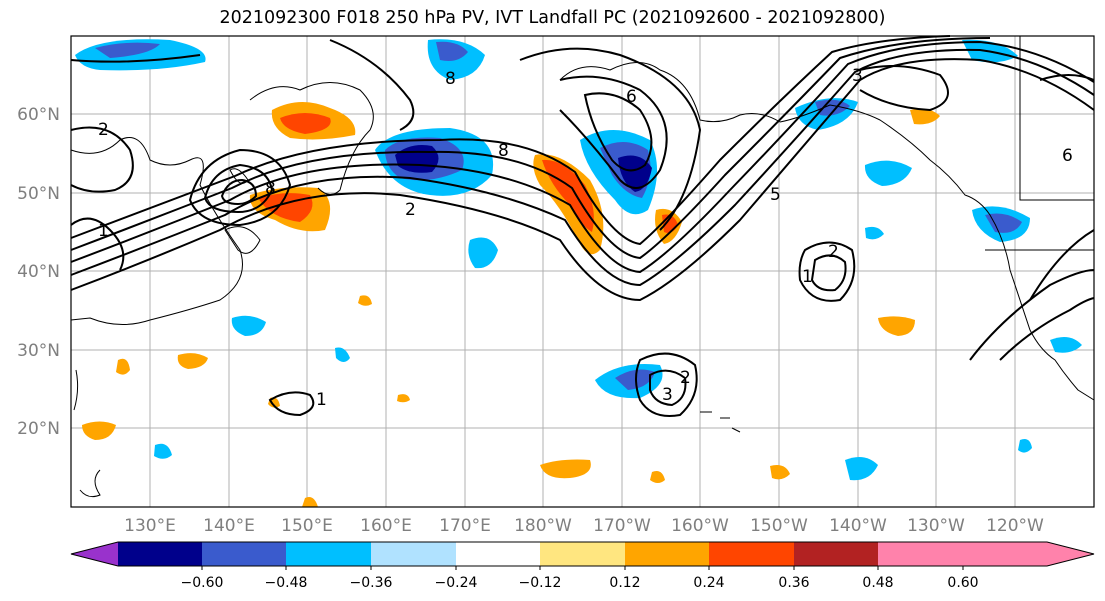 The height and width of the screenshot is (601, 1105). What do you see at coordinates (793, 583) in the screenshot?
I see `colorbar-tick: 0.36` at bounding box center [793, 583].